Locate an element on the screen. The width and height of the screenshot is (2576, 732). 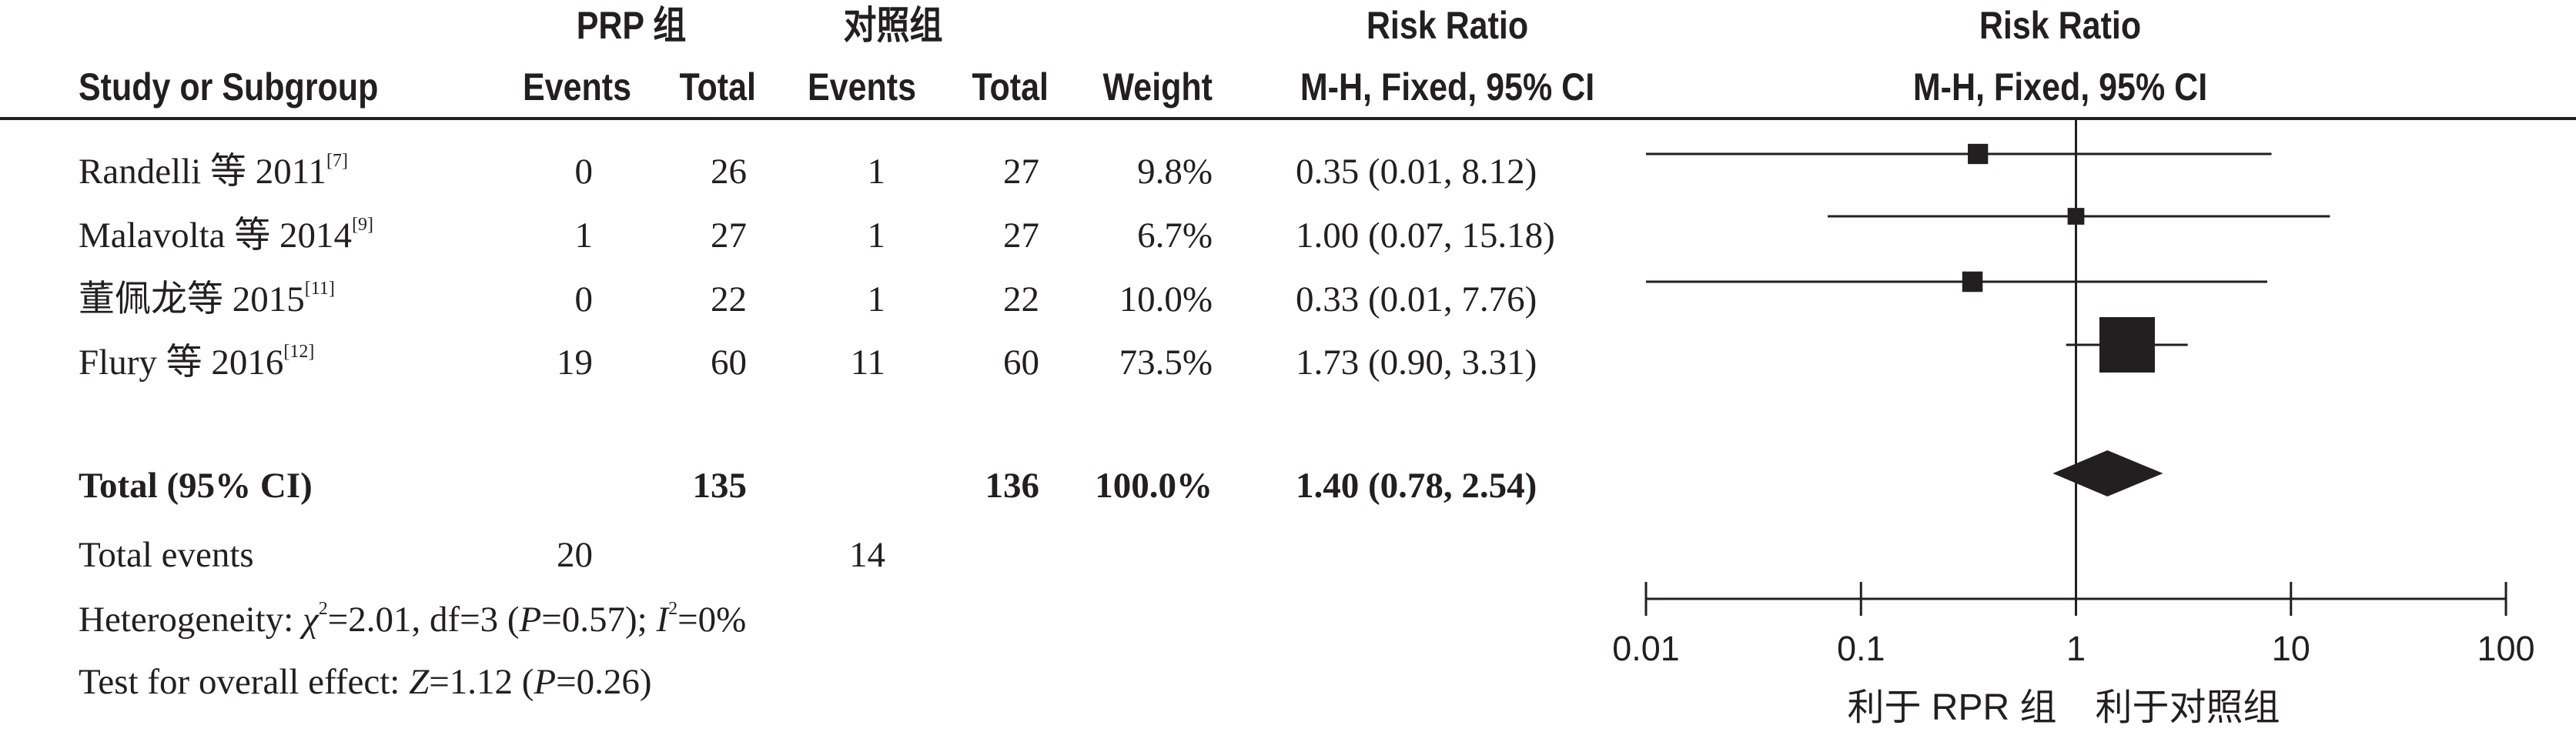
study-name: Malavolta 等 2014[9] is located at coordinates (227, 235).